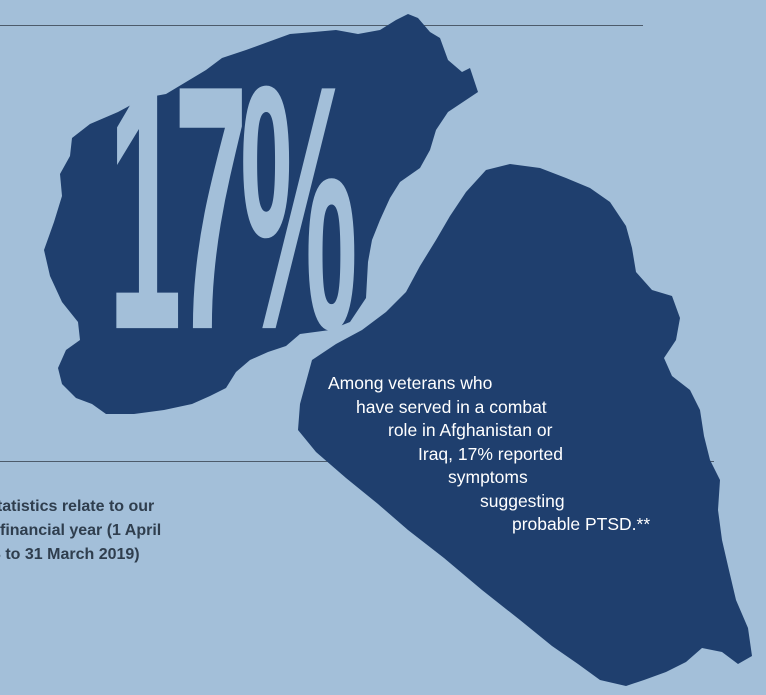 This screenshot has height=695, width=766. Describe the element at coordinates (522, 500) in the screenshot. I see `callout-line: suggesting` at that location.